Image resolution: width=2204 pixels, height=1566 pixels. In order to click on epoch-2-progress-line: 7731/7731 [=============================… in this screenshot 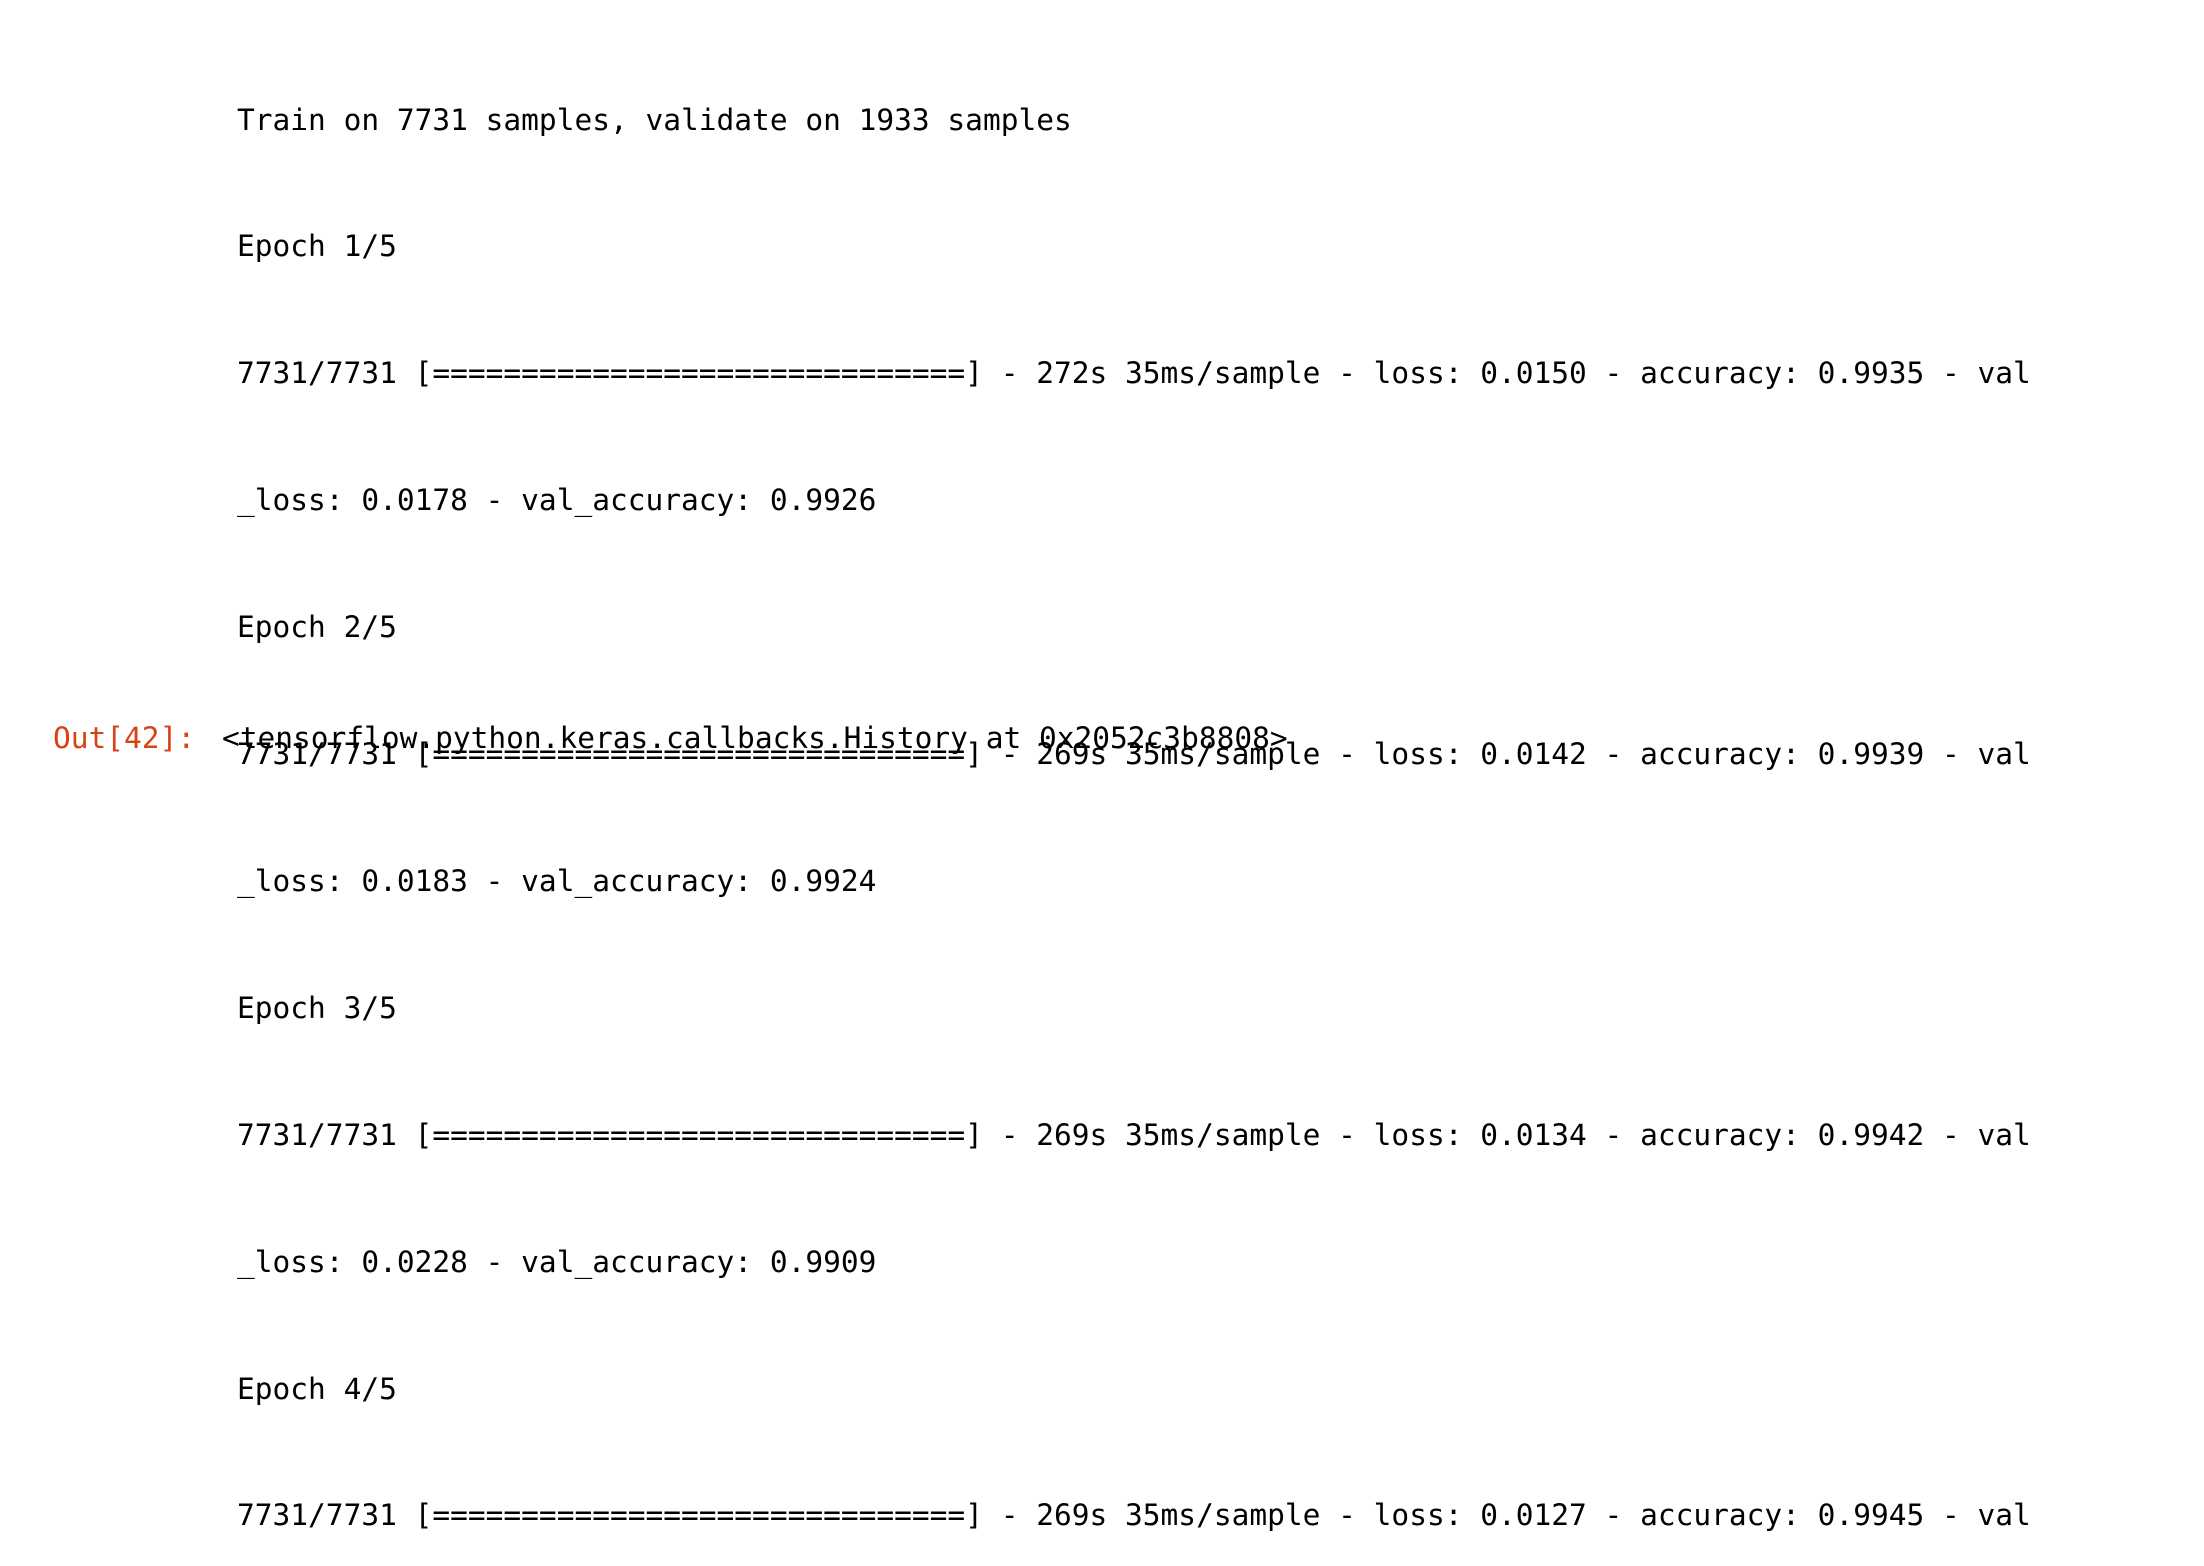, I will do `click(1134, 754)`.